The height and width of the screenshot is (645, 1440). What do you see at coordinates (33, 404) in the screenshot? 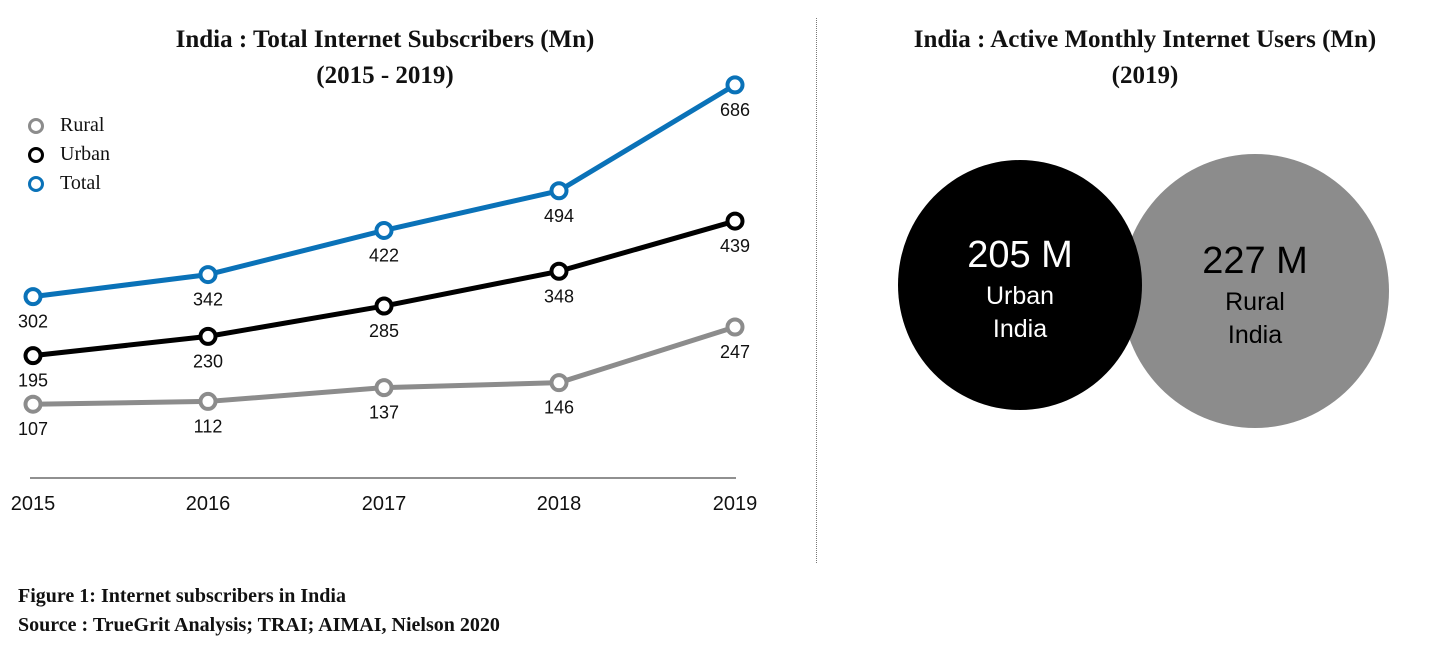
I see `point-rural-2015` at bounding box center [33, 404].